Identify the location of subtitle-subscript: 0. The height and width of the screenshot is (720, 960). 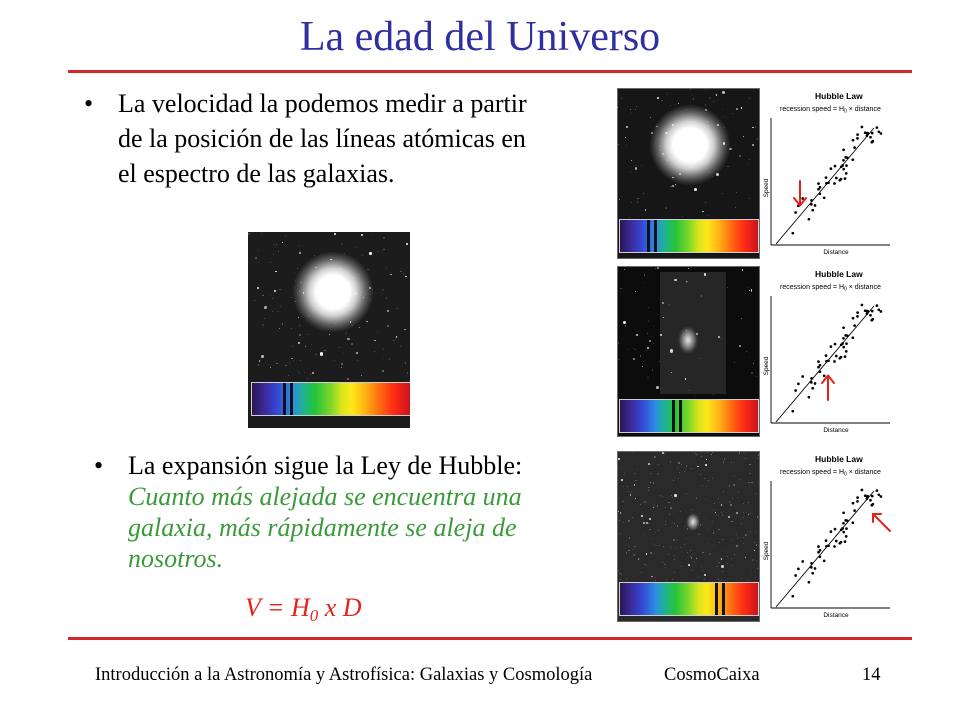
(845, 112).